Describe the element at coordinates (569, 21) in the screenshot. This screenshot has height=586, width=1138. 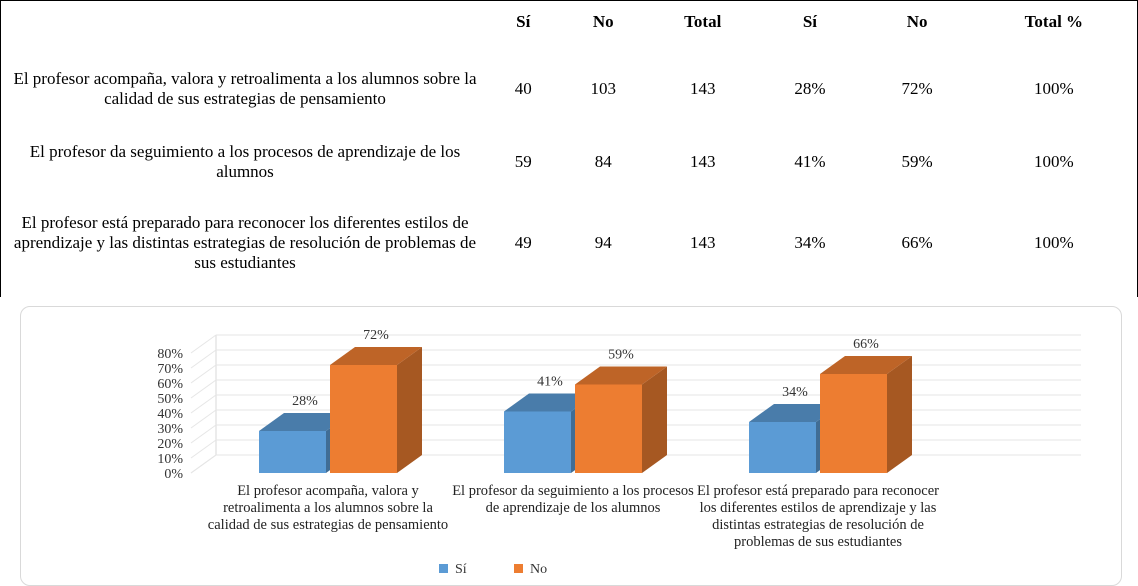
I see `header-row: Sí No Total Sí No Total %` at that location.